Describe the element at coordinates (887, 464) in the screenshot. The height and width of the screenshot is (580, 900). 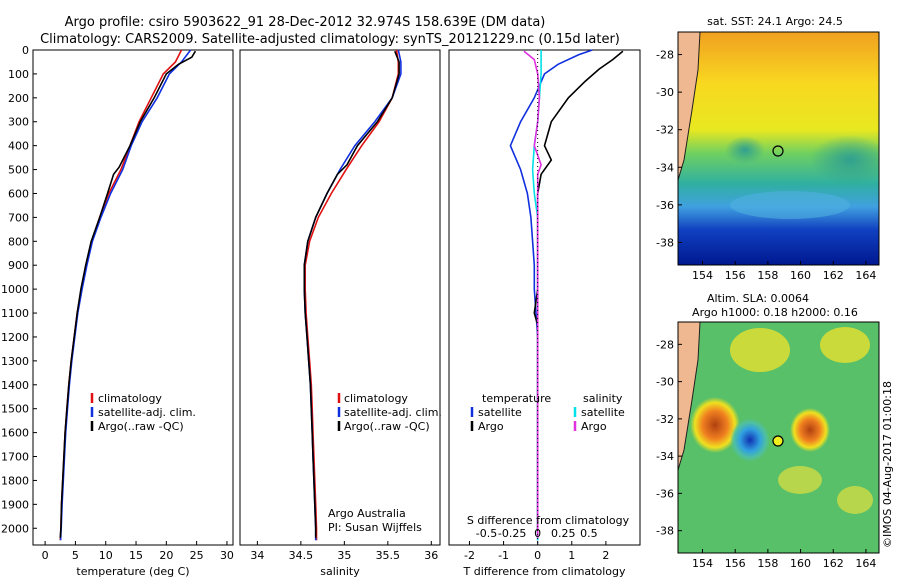
I see `watermark: ©IMOS 04-Aug-2017 01:00:18` at that location.